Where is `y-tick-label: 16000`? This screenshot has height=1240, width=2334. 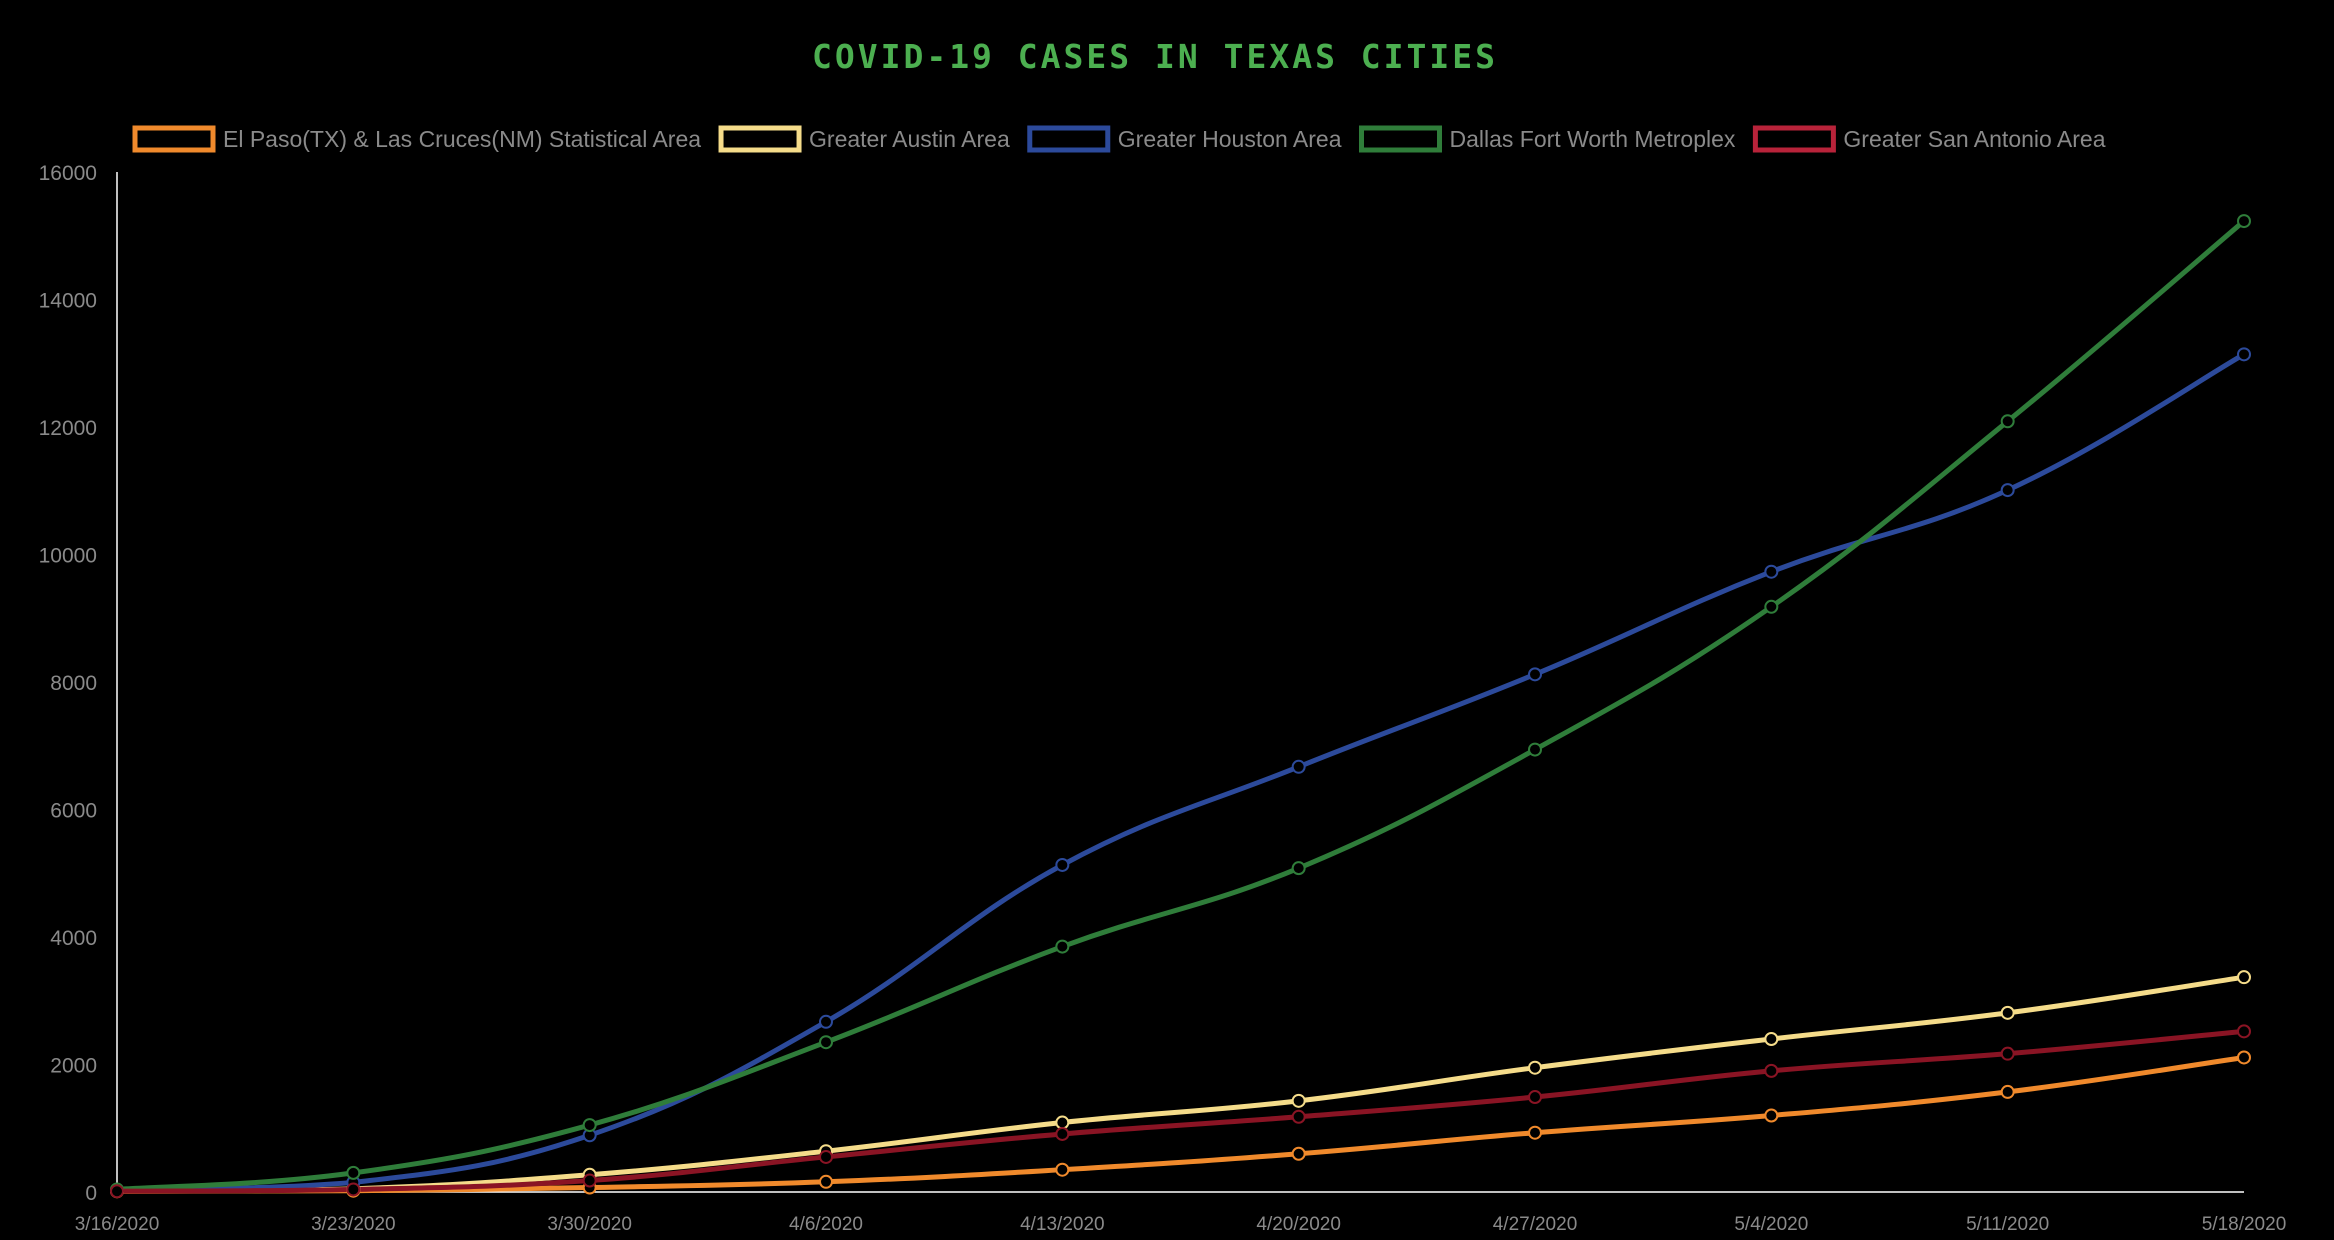
y-tick-label: 16000 is located at coordinates (68, 173).